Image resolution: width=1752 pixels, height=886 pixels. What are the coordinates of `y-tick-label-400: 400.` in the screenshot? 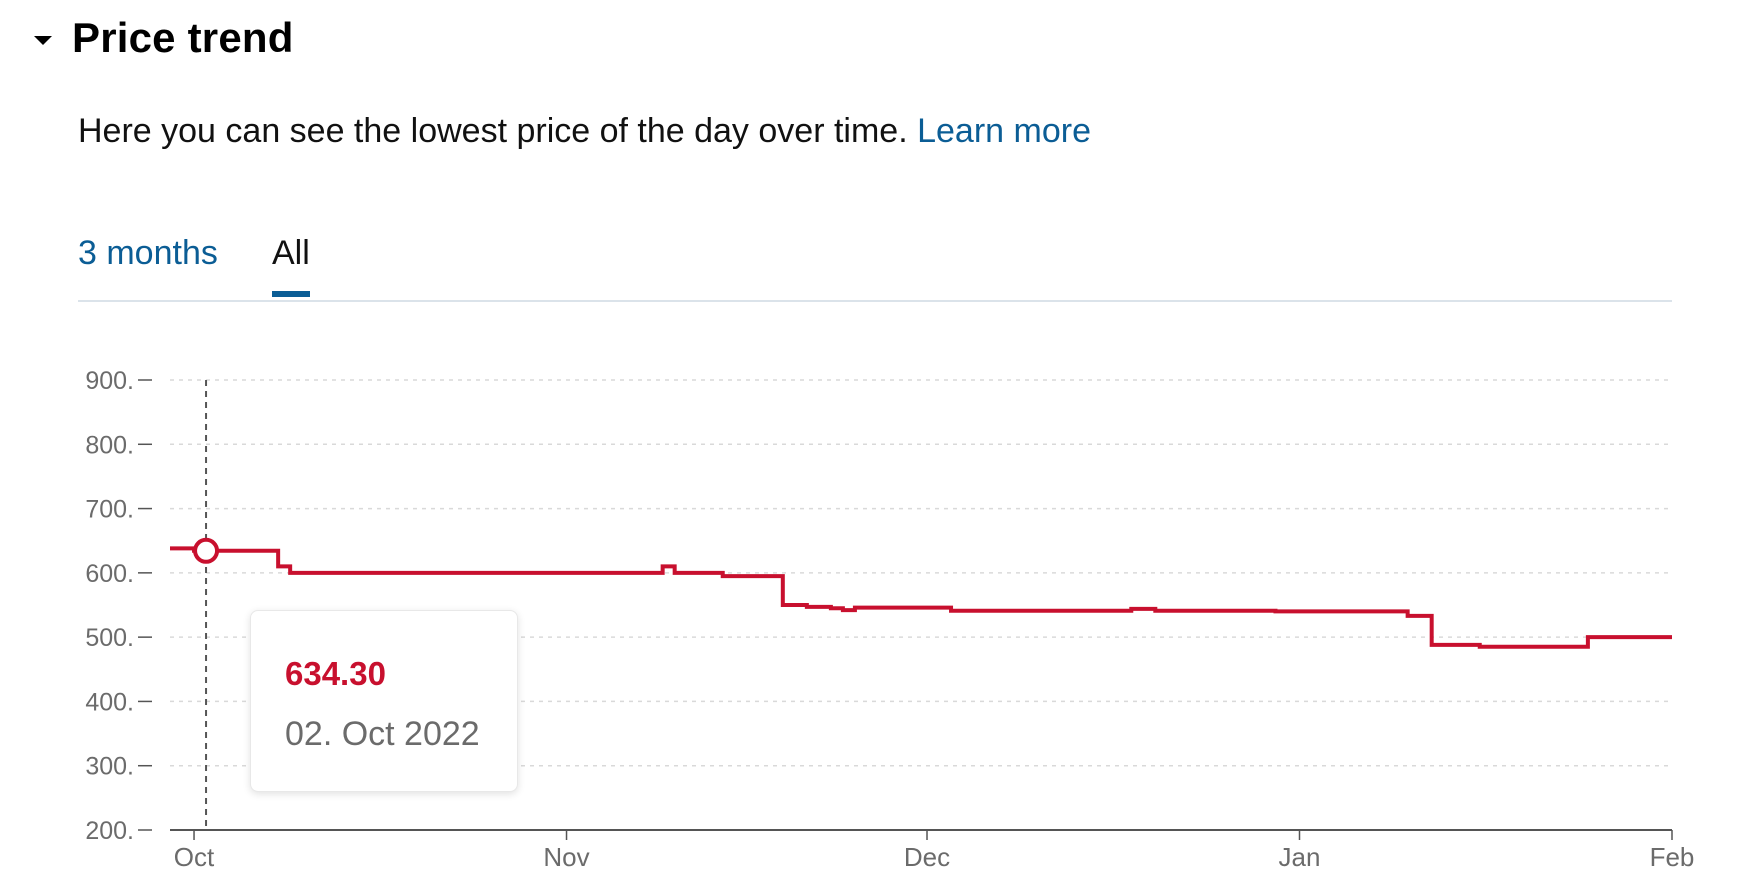 It's located at (109, 702).